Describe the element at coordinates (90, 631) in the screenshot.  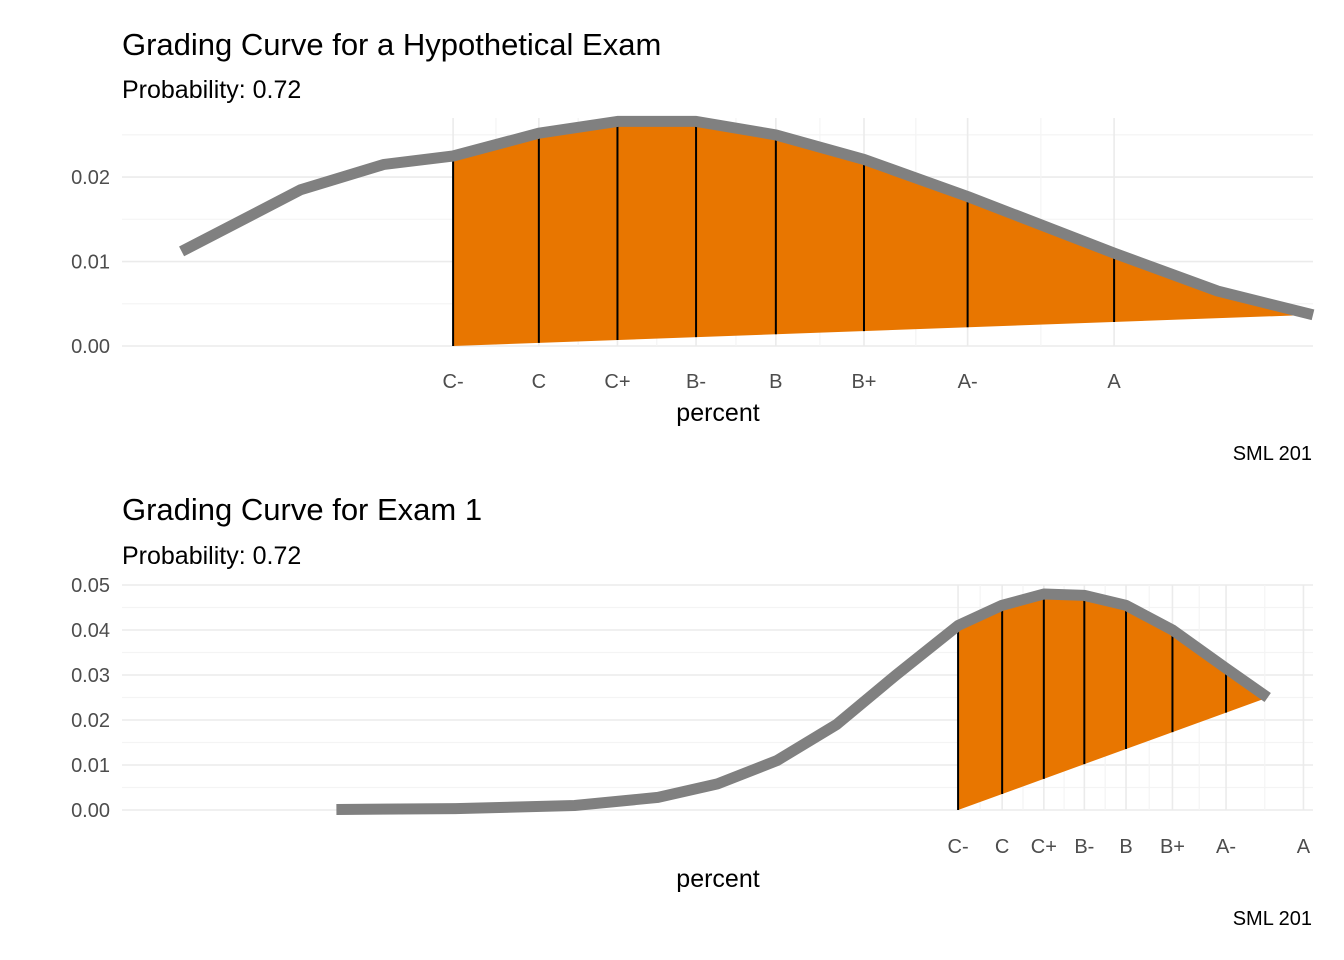
I see `y-tick-label: 0.04` at that location.